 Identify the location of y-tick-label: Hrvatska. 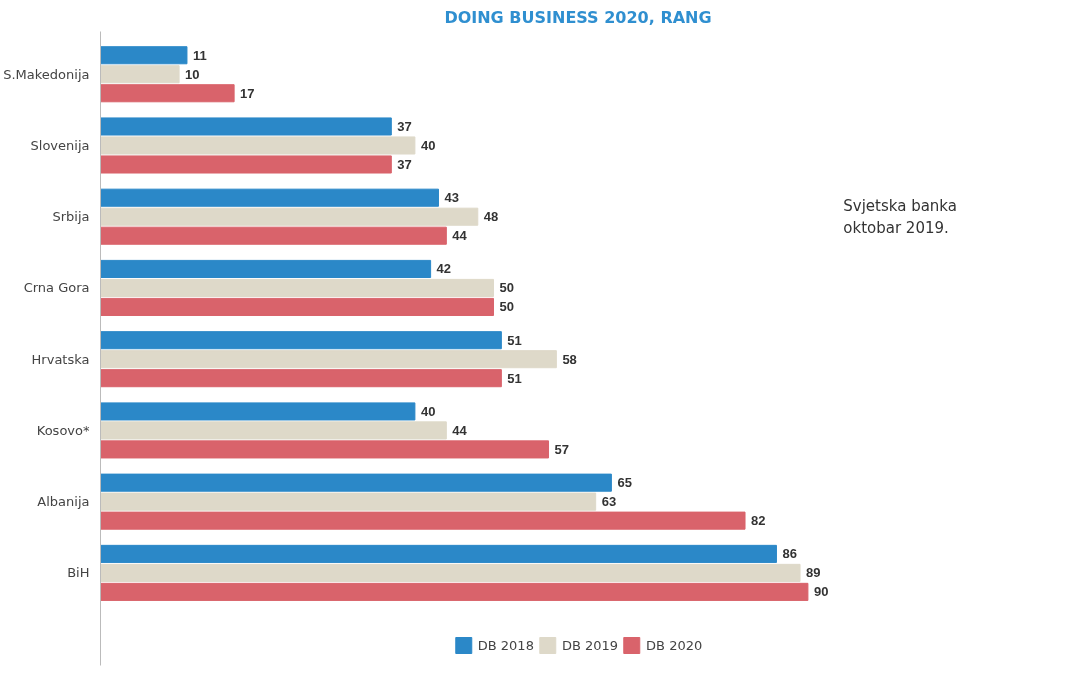
(60, 359).